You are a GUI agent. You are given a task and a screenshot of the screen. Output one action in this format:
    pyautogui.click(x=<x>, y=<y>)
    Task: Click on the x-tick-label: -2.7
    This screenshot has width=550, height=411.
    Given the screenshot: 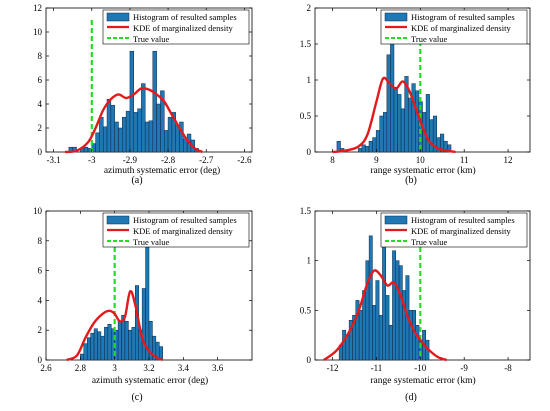 What is the action you would take?
    pyautogui.click(x=206, y=160)
    